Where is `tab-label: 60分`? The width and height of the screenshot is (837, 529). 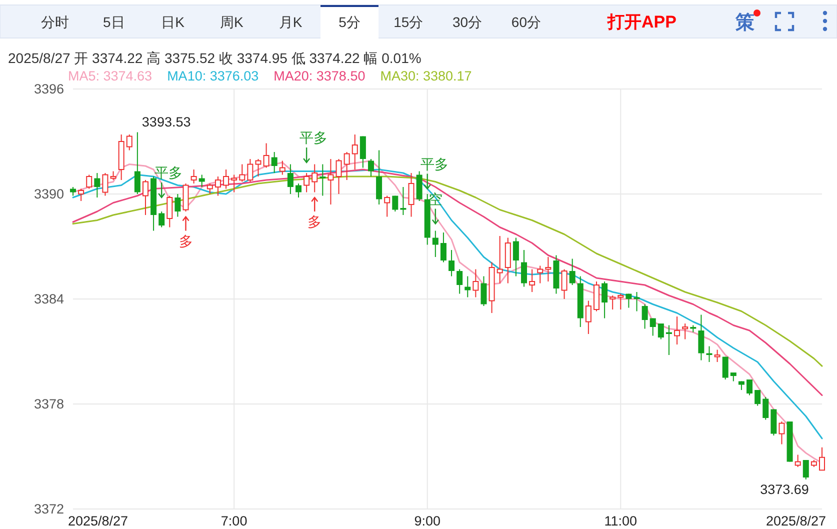 tab-label: 60分 is located at coordinates (526, 22).